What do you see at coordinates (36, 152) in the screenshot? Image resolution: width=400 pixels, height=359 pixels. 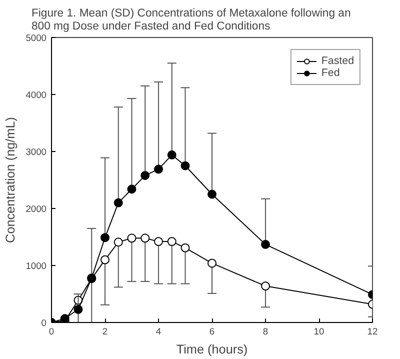 I see `y-tick-label: 3000` at bounding box center [36, 152].